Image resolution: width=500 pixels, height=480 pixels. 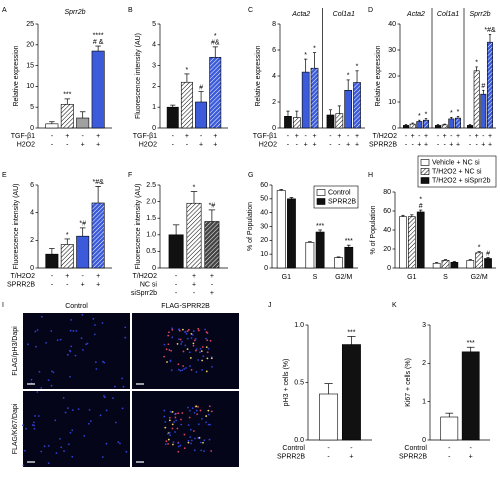 What do you see at coordinates (445, 277) in the screenshot?
I see `x-tick-label: S` at bounding box center [445, 277].